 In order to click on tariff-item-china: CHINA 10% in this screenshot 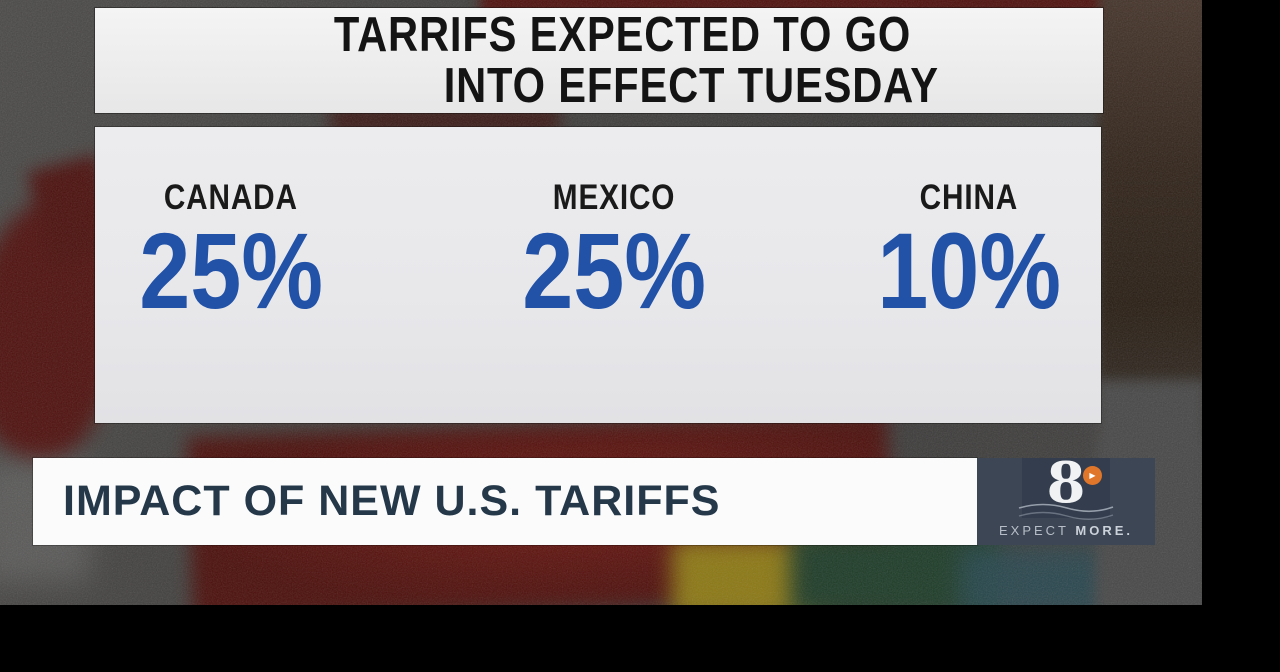, I will do `click(969, 255)`.